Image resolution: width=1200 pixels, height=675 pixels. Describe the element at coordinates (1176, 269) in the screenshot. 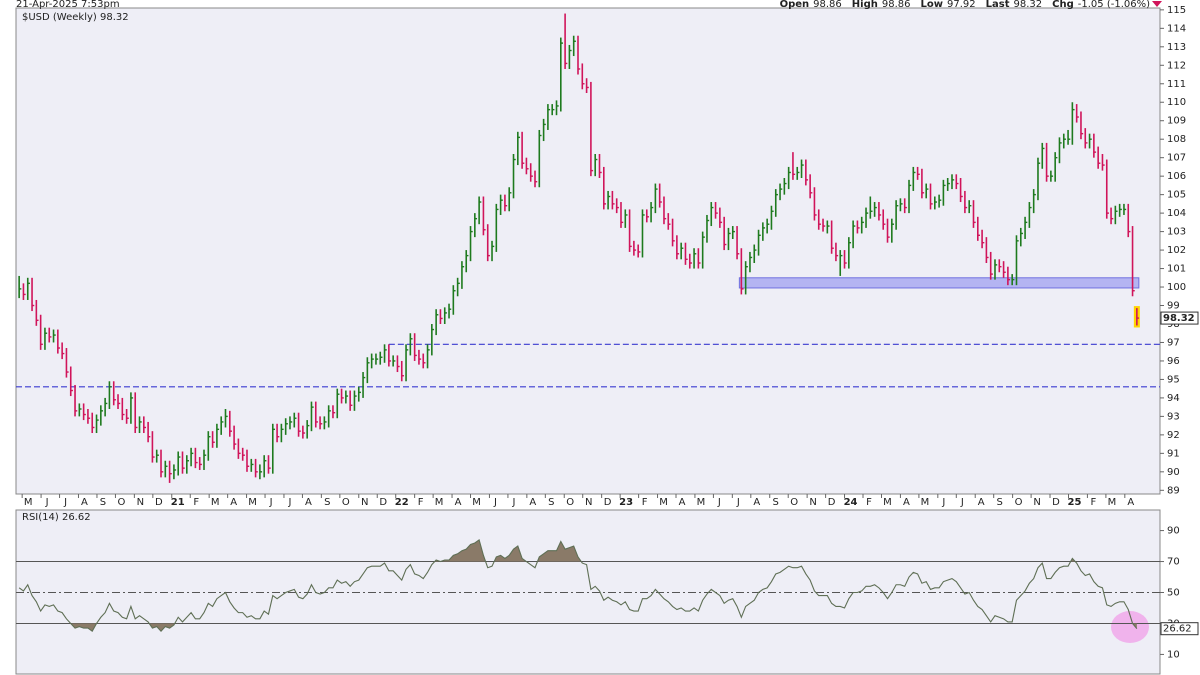

I see `y-tick-label: 101` at that location.